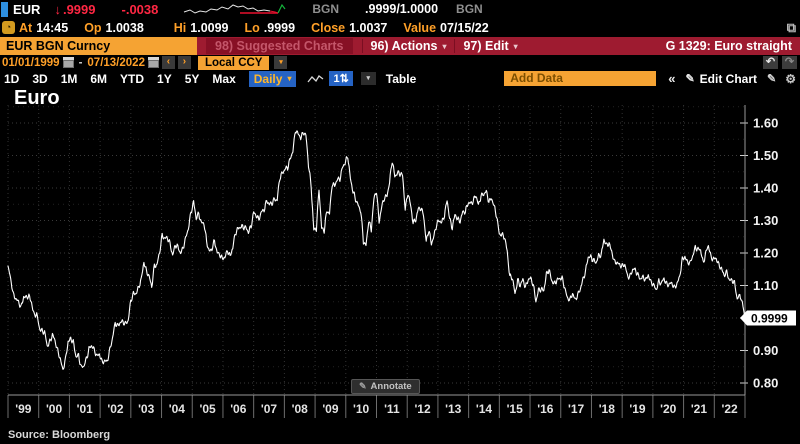  Describe the element at coordinates (252, 27) in the screenshot. I see `low-label: Lo` at that location.